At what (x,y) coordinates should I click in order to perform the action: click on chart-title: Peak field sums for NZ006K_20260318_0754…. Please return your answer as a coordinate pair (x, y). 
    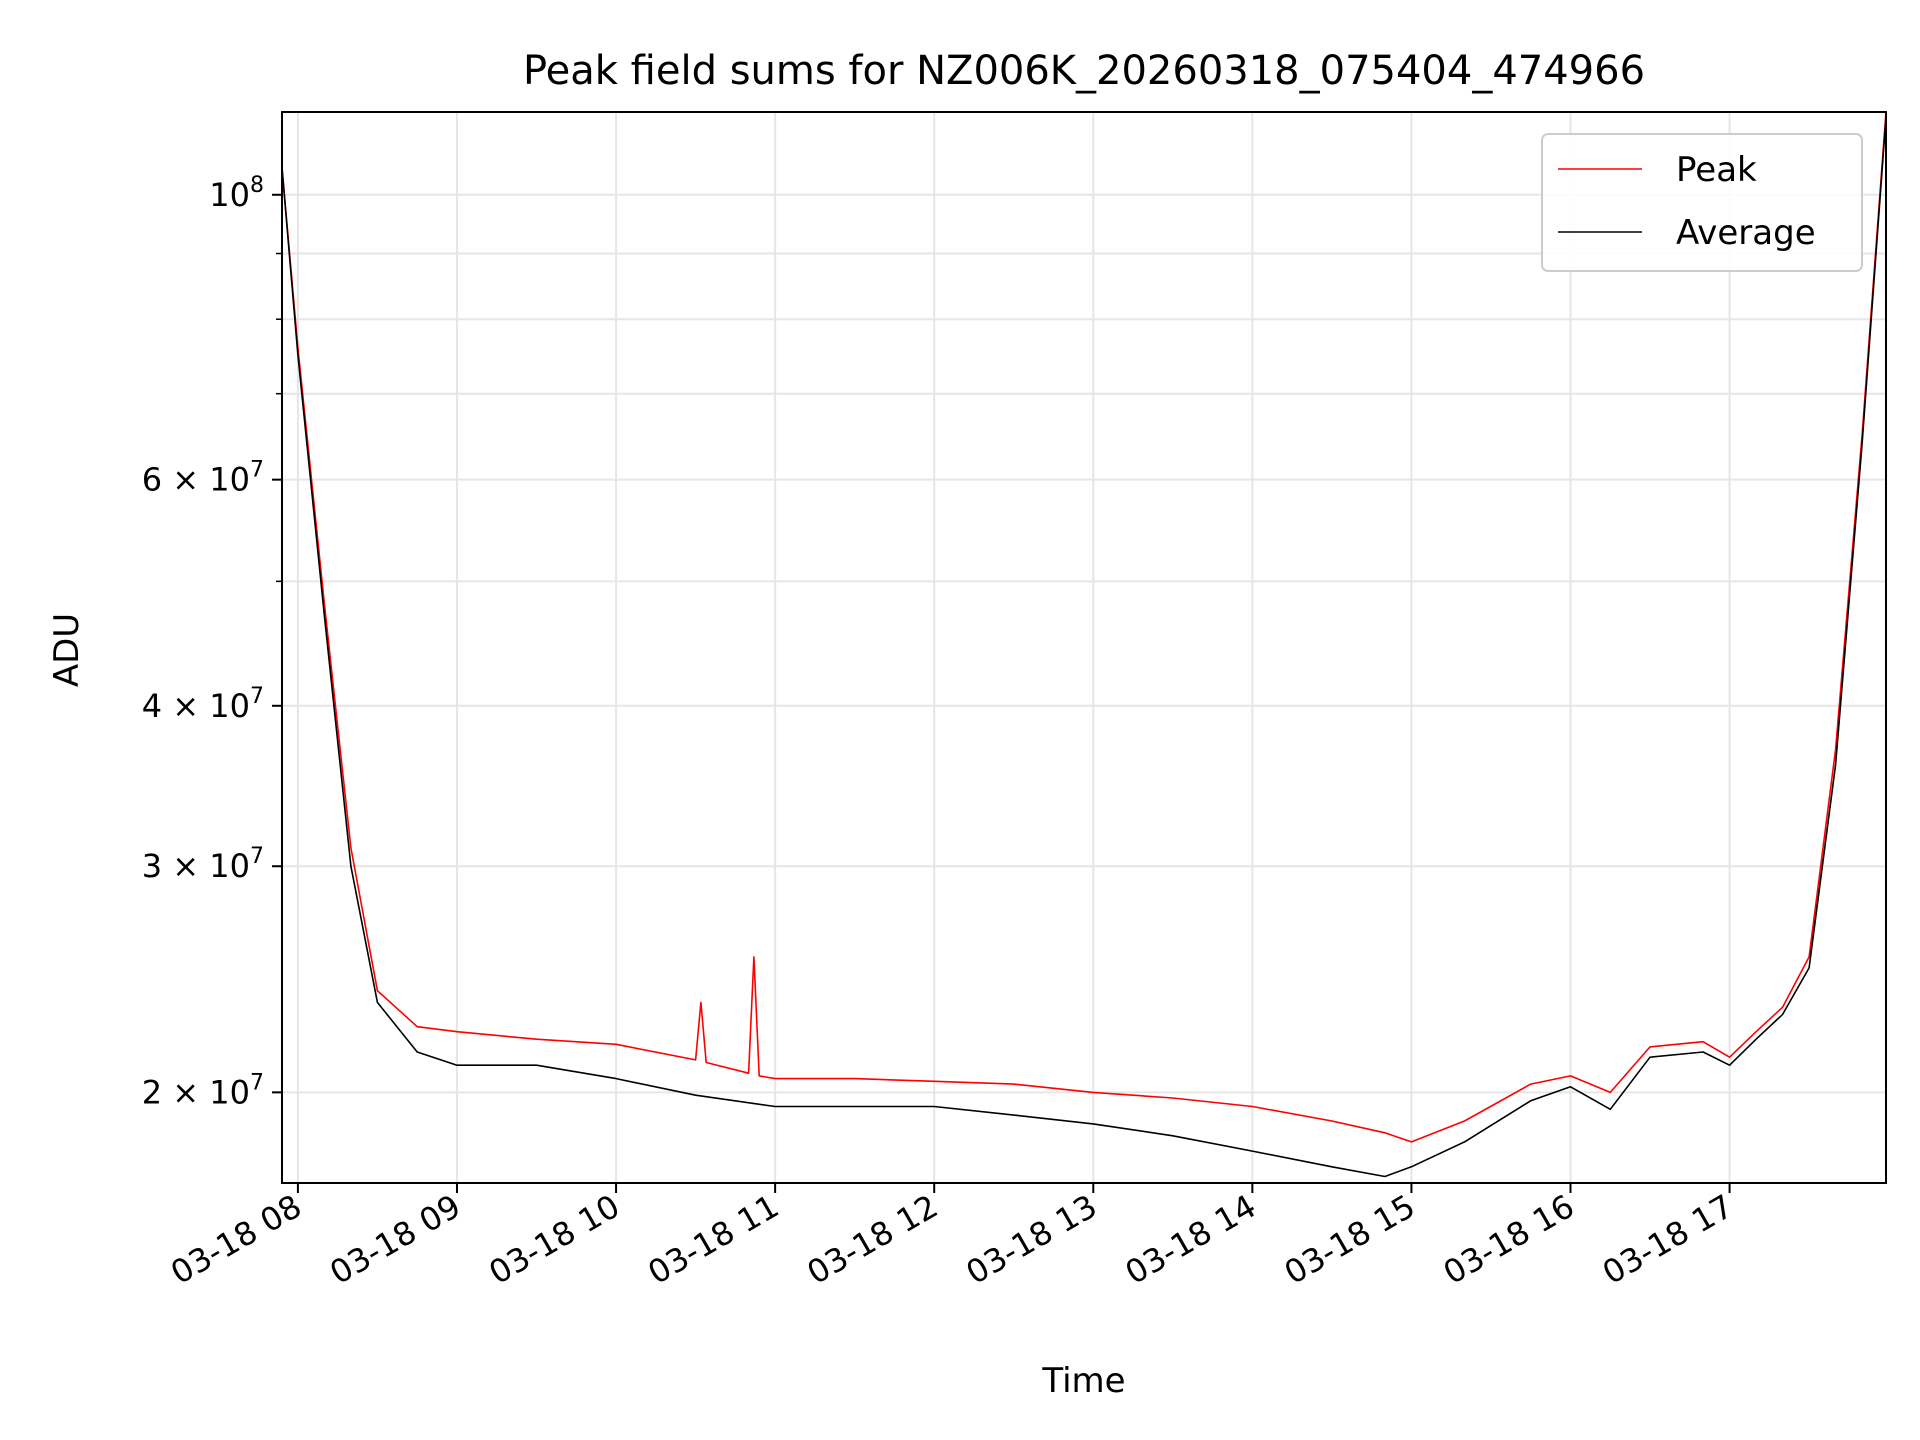
    Looking at the image, I should click on (1084, 71).